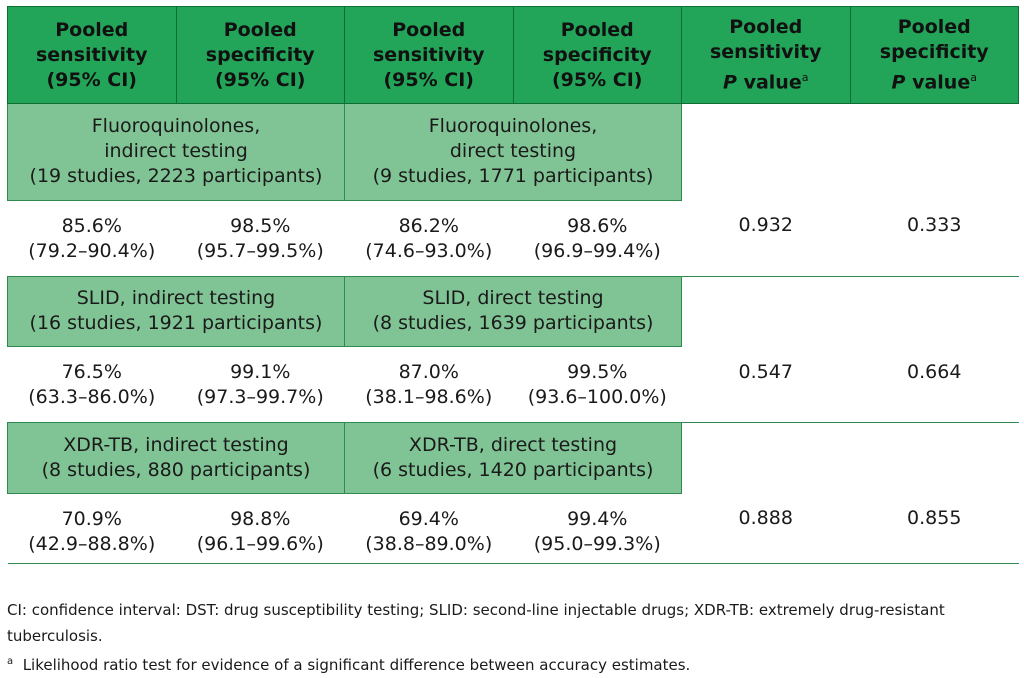  What do you see at coordinates (428, 225) in the screenshot?
I see `estimate: 86.2%` at bounding box center [428, 225].